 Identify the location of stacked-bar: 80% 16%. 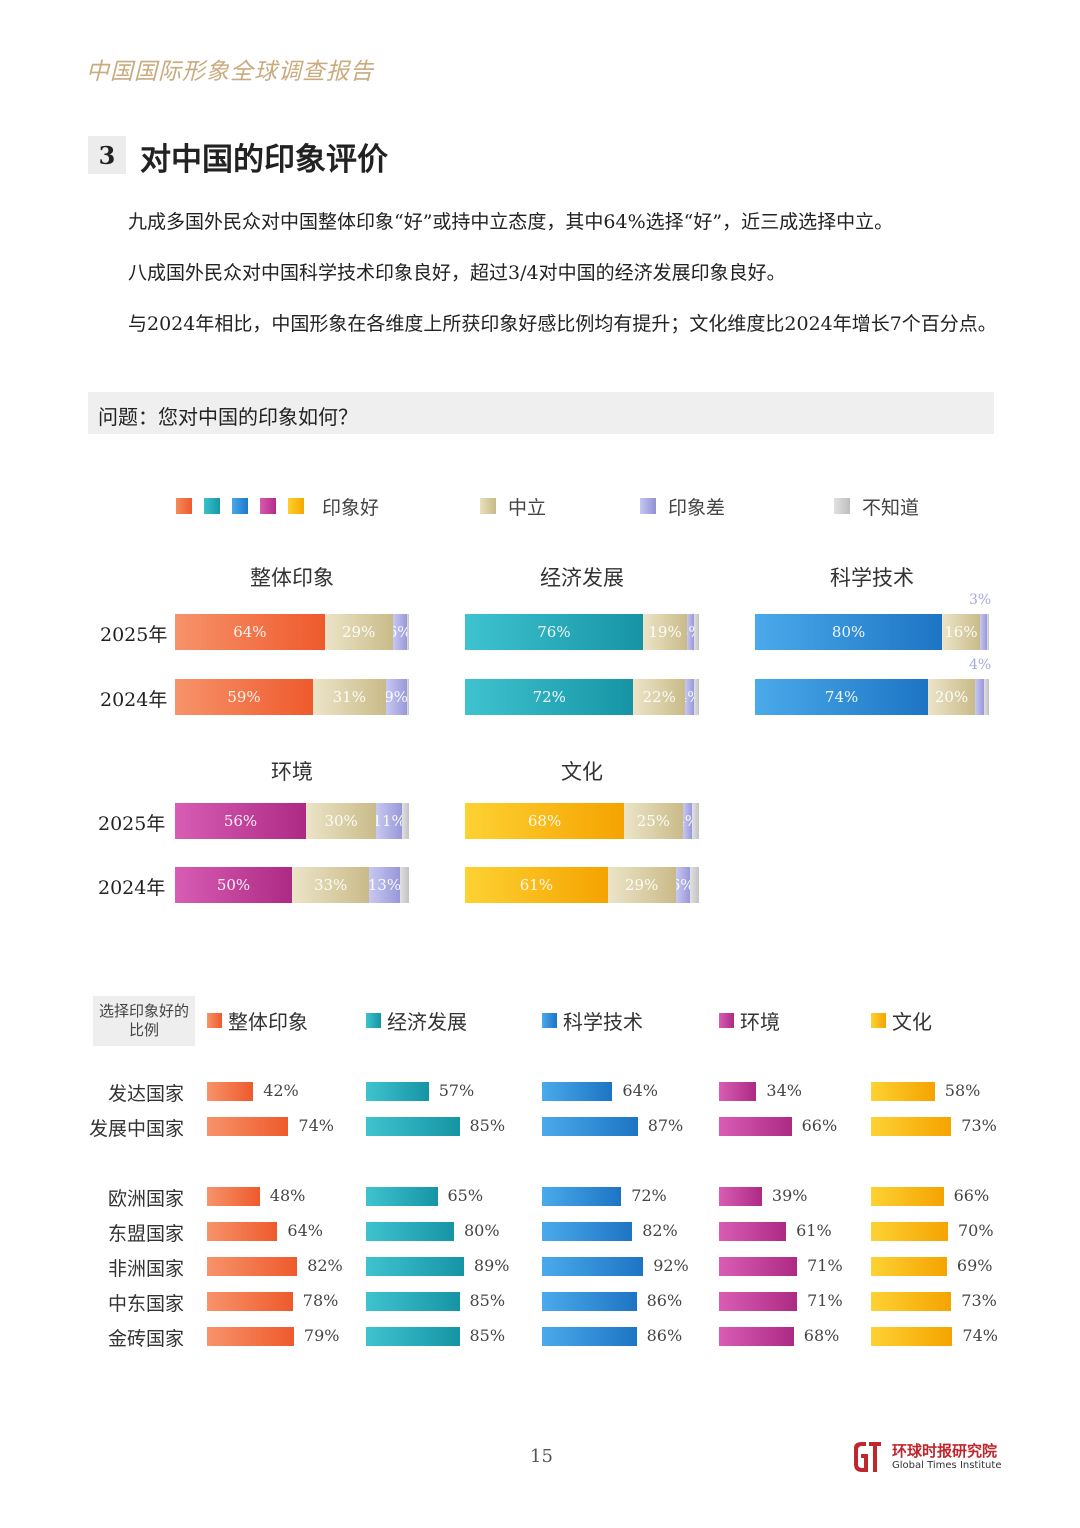
(872, 632).